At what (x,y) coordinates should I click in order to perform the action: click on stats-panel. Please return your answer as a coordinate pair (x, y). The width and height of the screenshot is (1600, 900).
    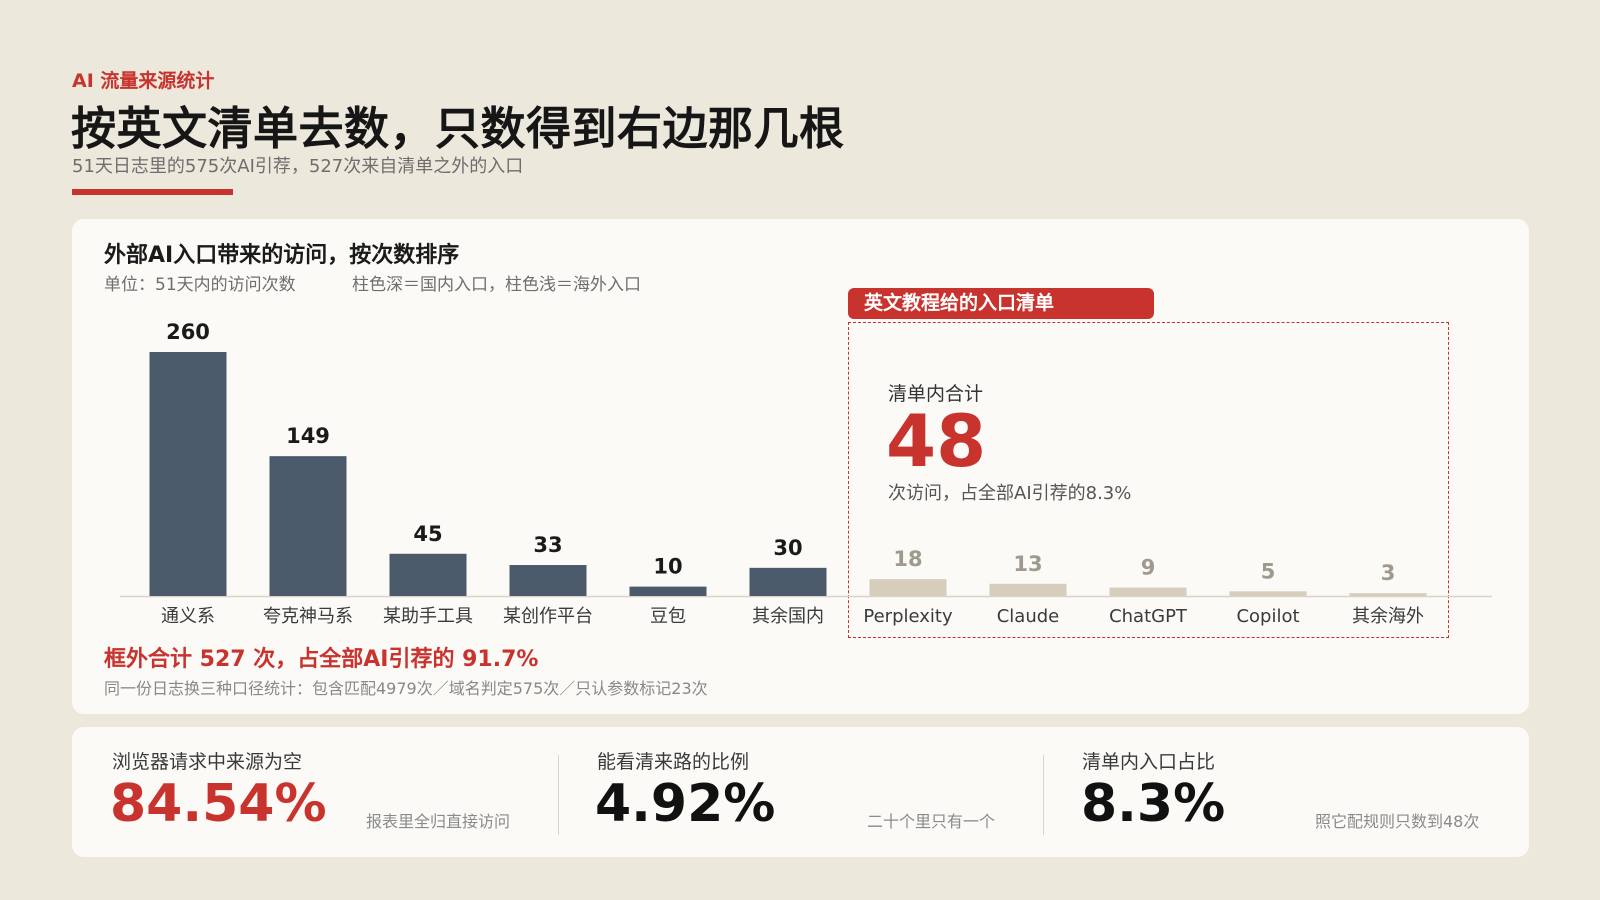
    Looking at the image, I should click on (800, 792).